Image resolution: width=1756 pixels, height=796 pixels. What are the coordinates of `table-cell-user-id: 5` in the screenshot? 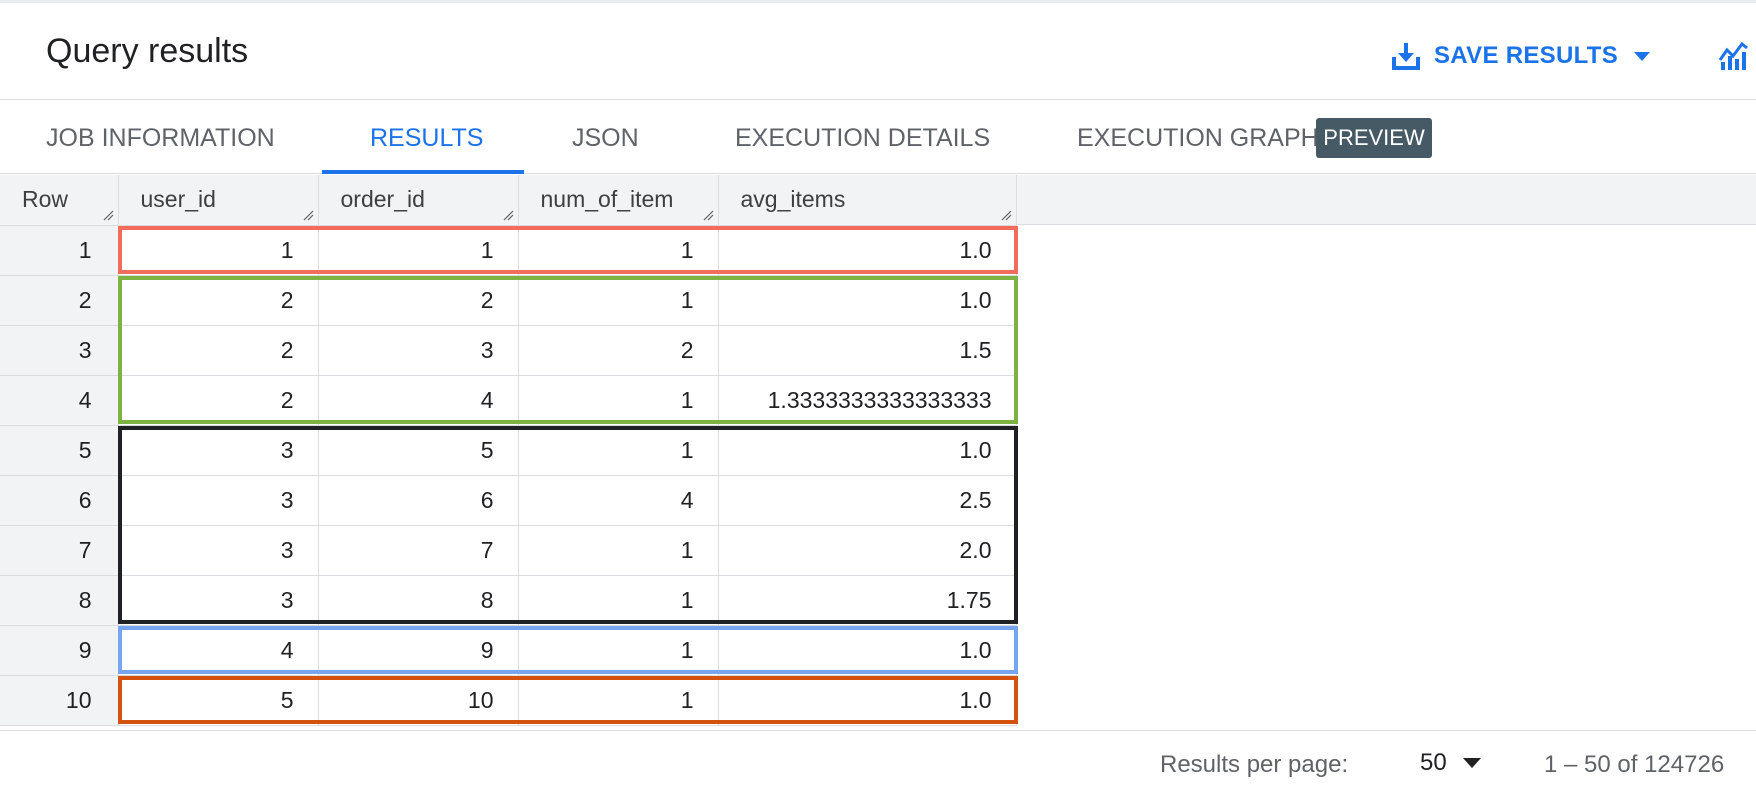 It's located at (218, 700).